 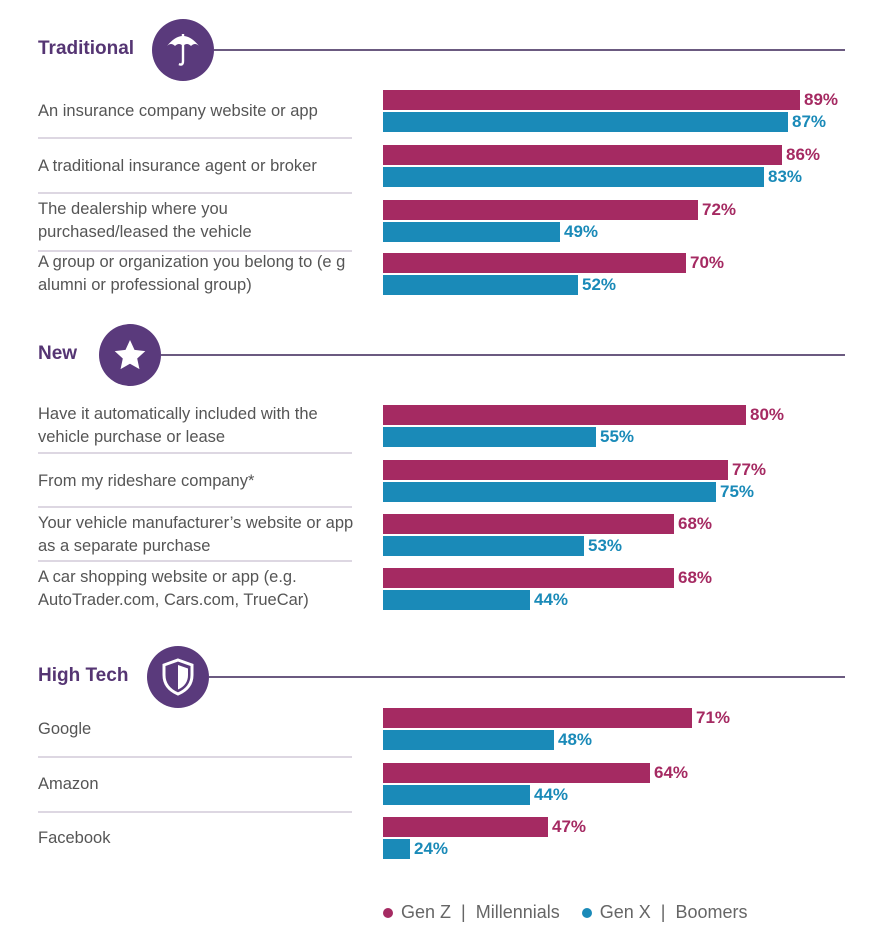 What do you see at coordinates (586, 912) in the screenshot?
I see `legend-dot-gen-x-boomers` at bounding box center [586, 912].